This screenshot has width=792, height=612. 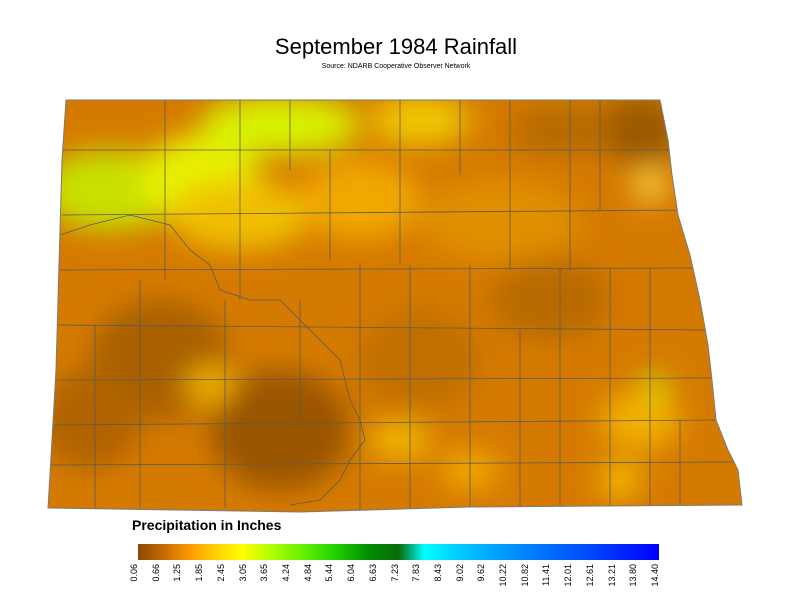 I want to click on legend-tick-label: 12.61, so click(x=589, y=575).